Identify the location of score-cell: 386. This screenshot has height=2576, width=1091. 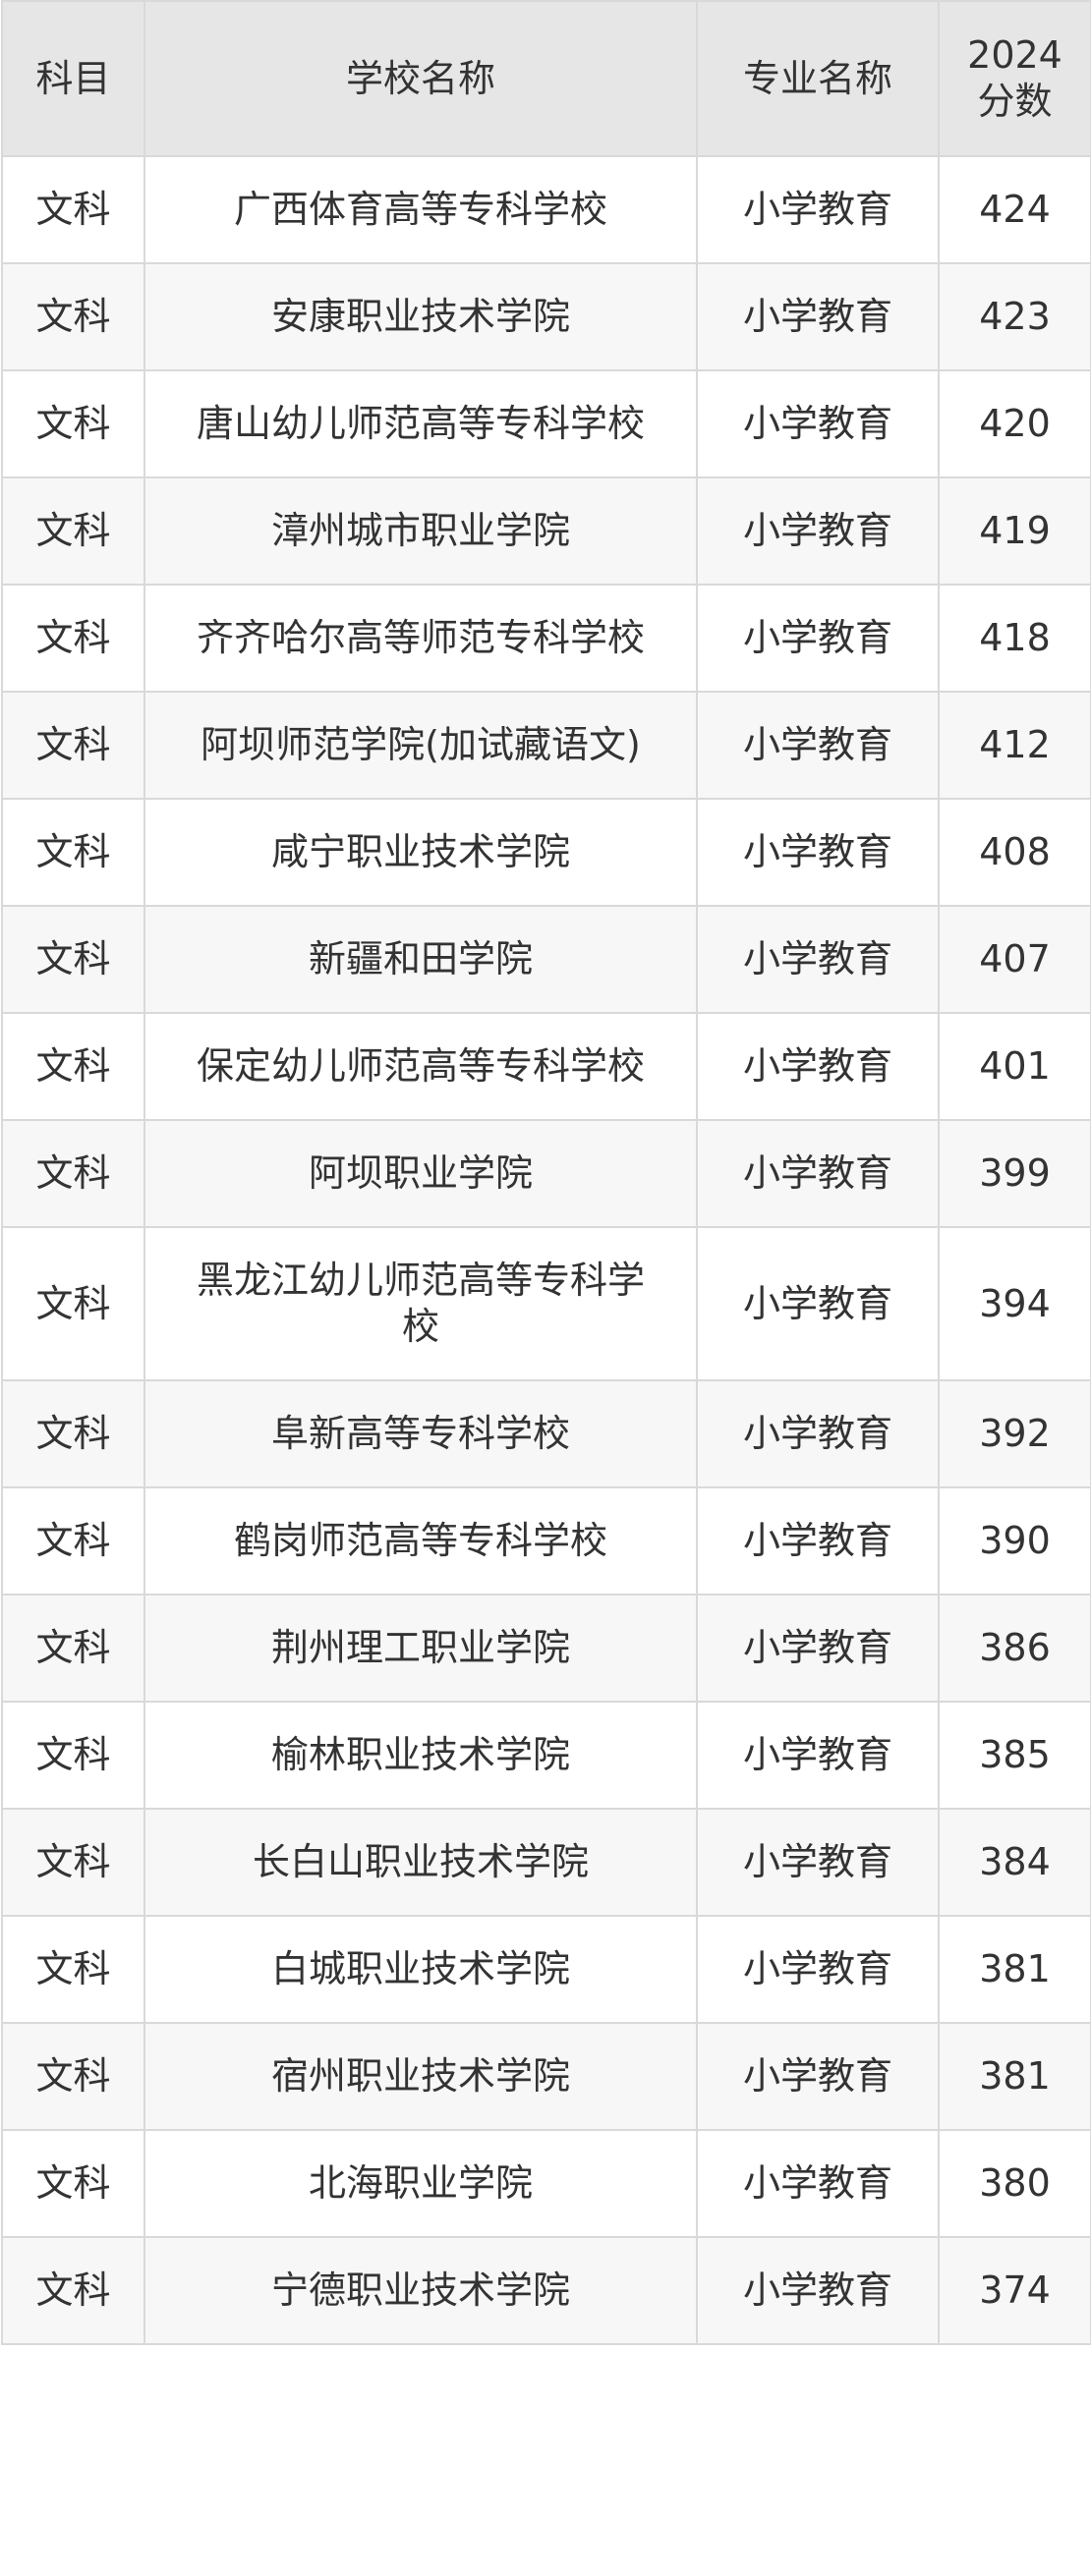
(1015, 1648).